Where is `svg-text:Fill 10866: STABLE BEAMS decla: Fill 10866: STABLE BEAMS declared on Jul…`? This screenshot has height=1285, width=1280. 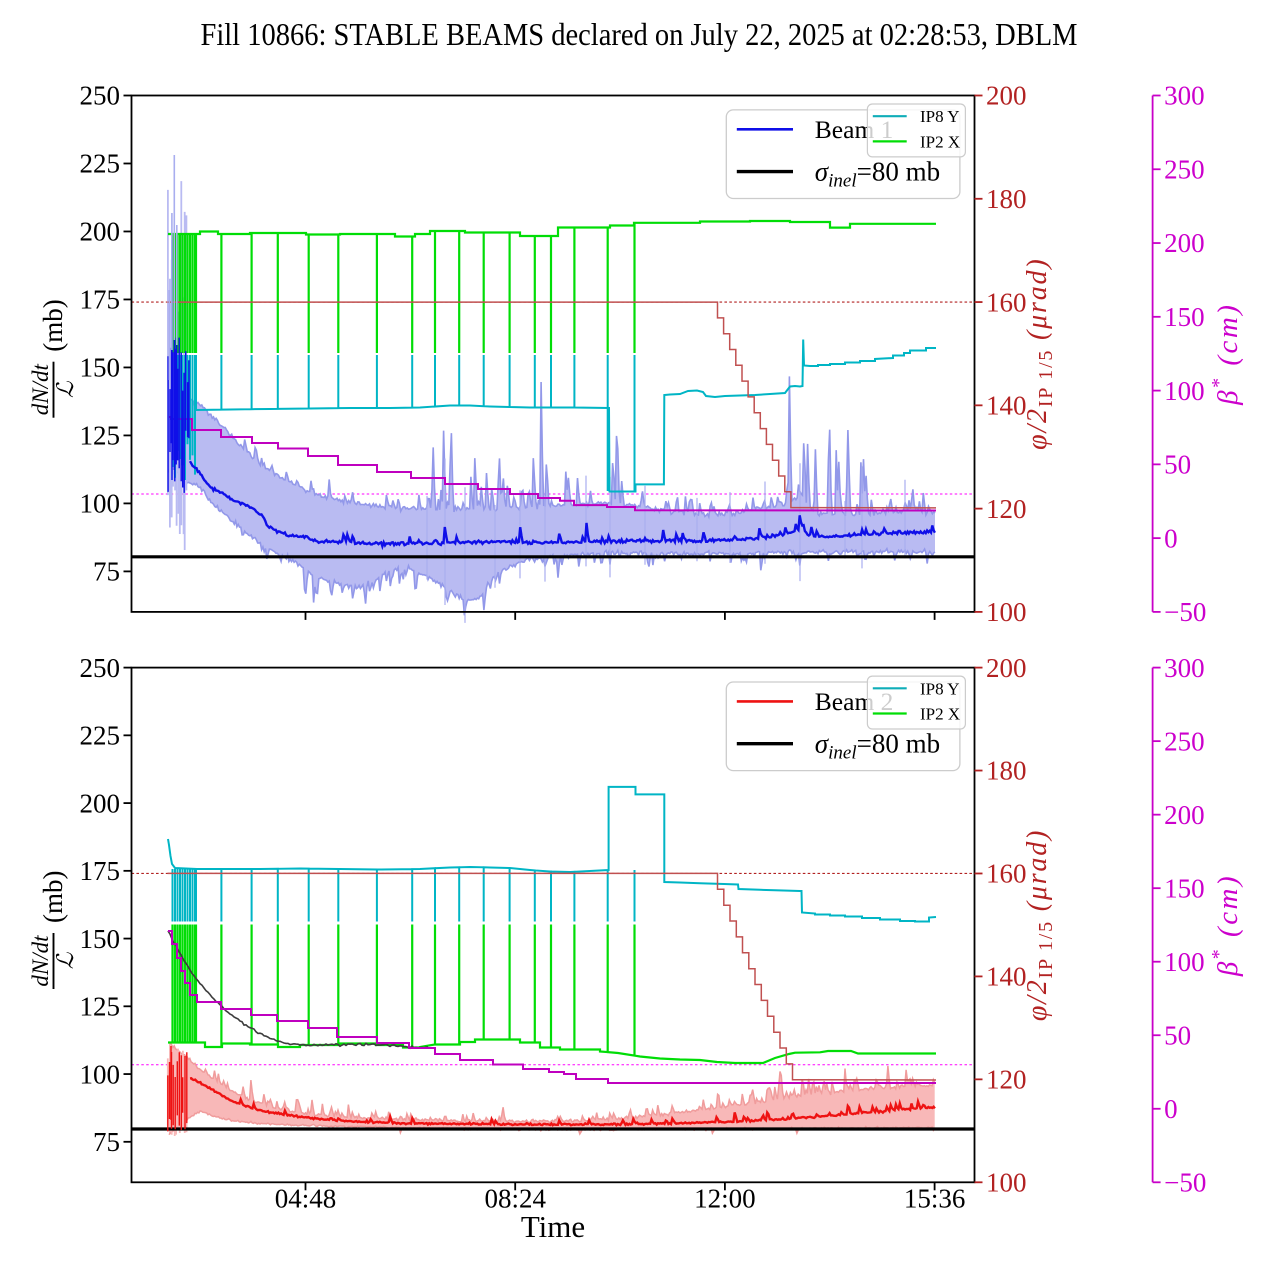
svg-text:Fill 10866: STABLE BEAMS decla: Fill 10866: STABLE BEAMS declared on Jul… is located at coordinates (639, 34).